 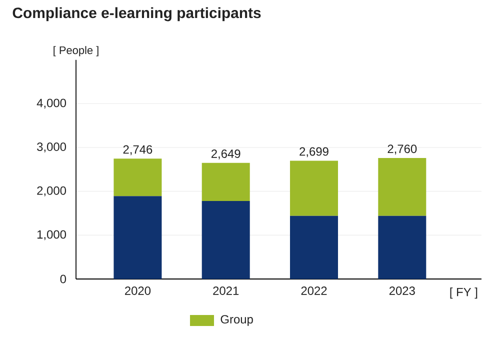 What do you see at coordinates (51, 191) in the screenshot?
I see `y-tick-label: 2,000` at bounding box center [51, 191].